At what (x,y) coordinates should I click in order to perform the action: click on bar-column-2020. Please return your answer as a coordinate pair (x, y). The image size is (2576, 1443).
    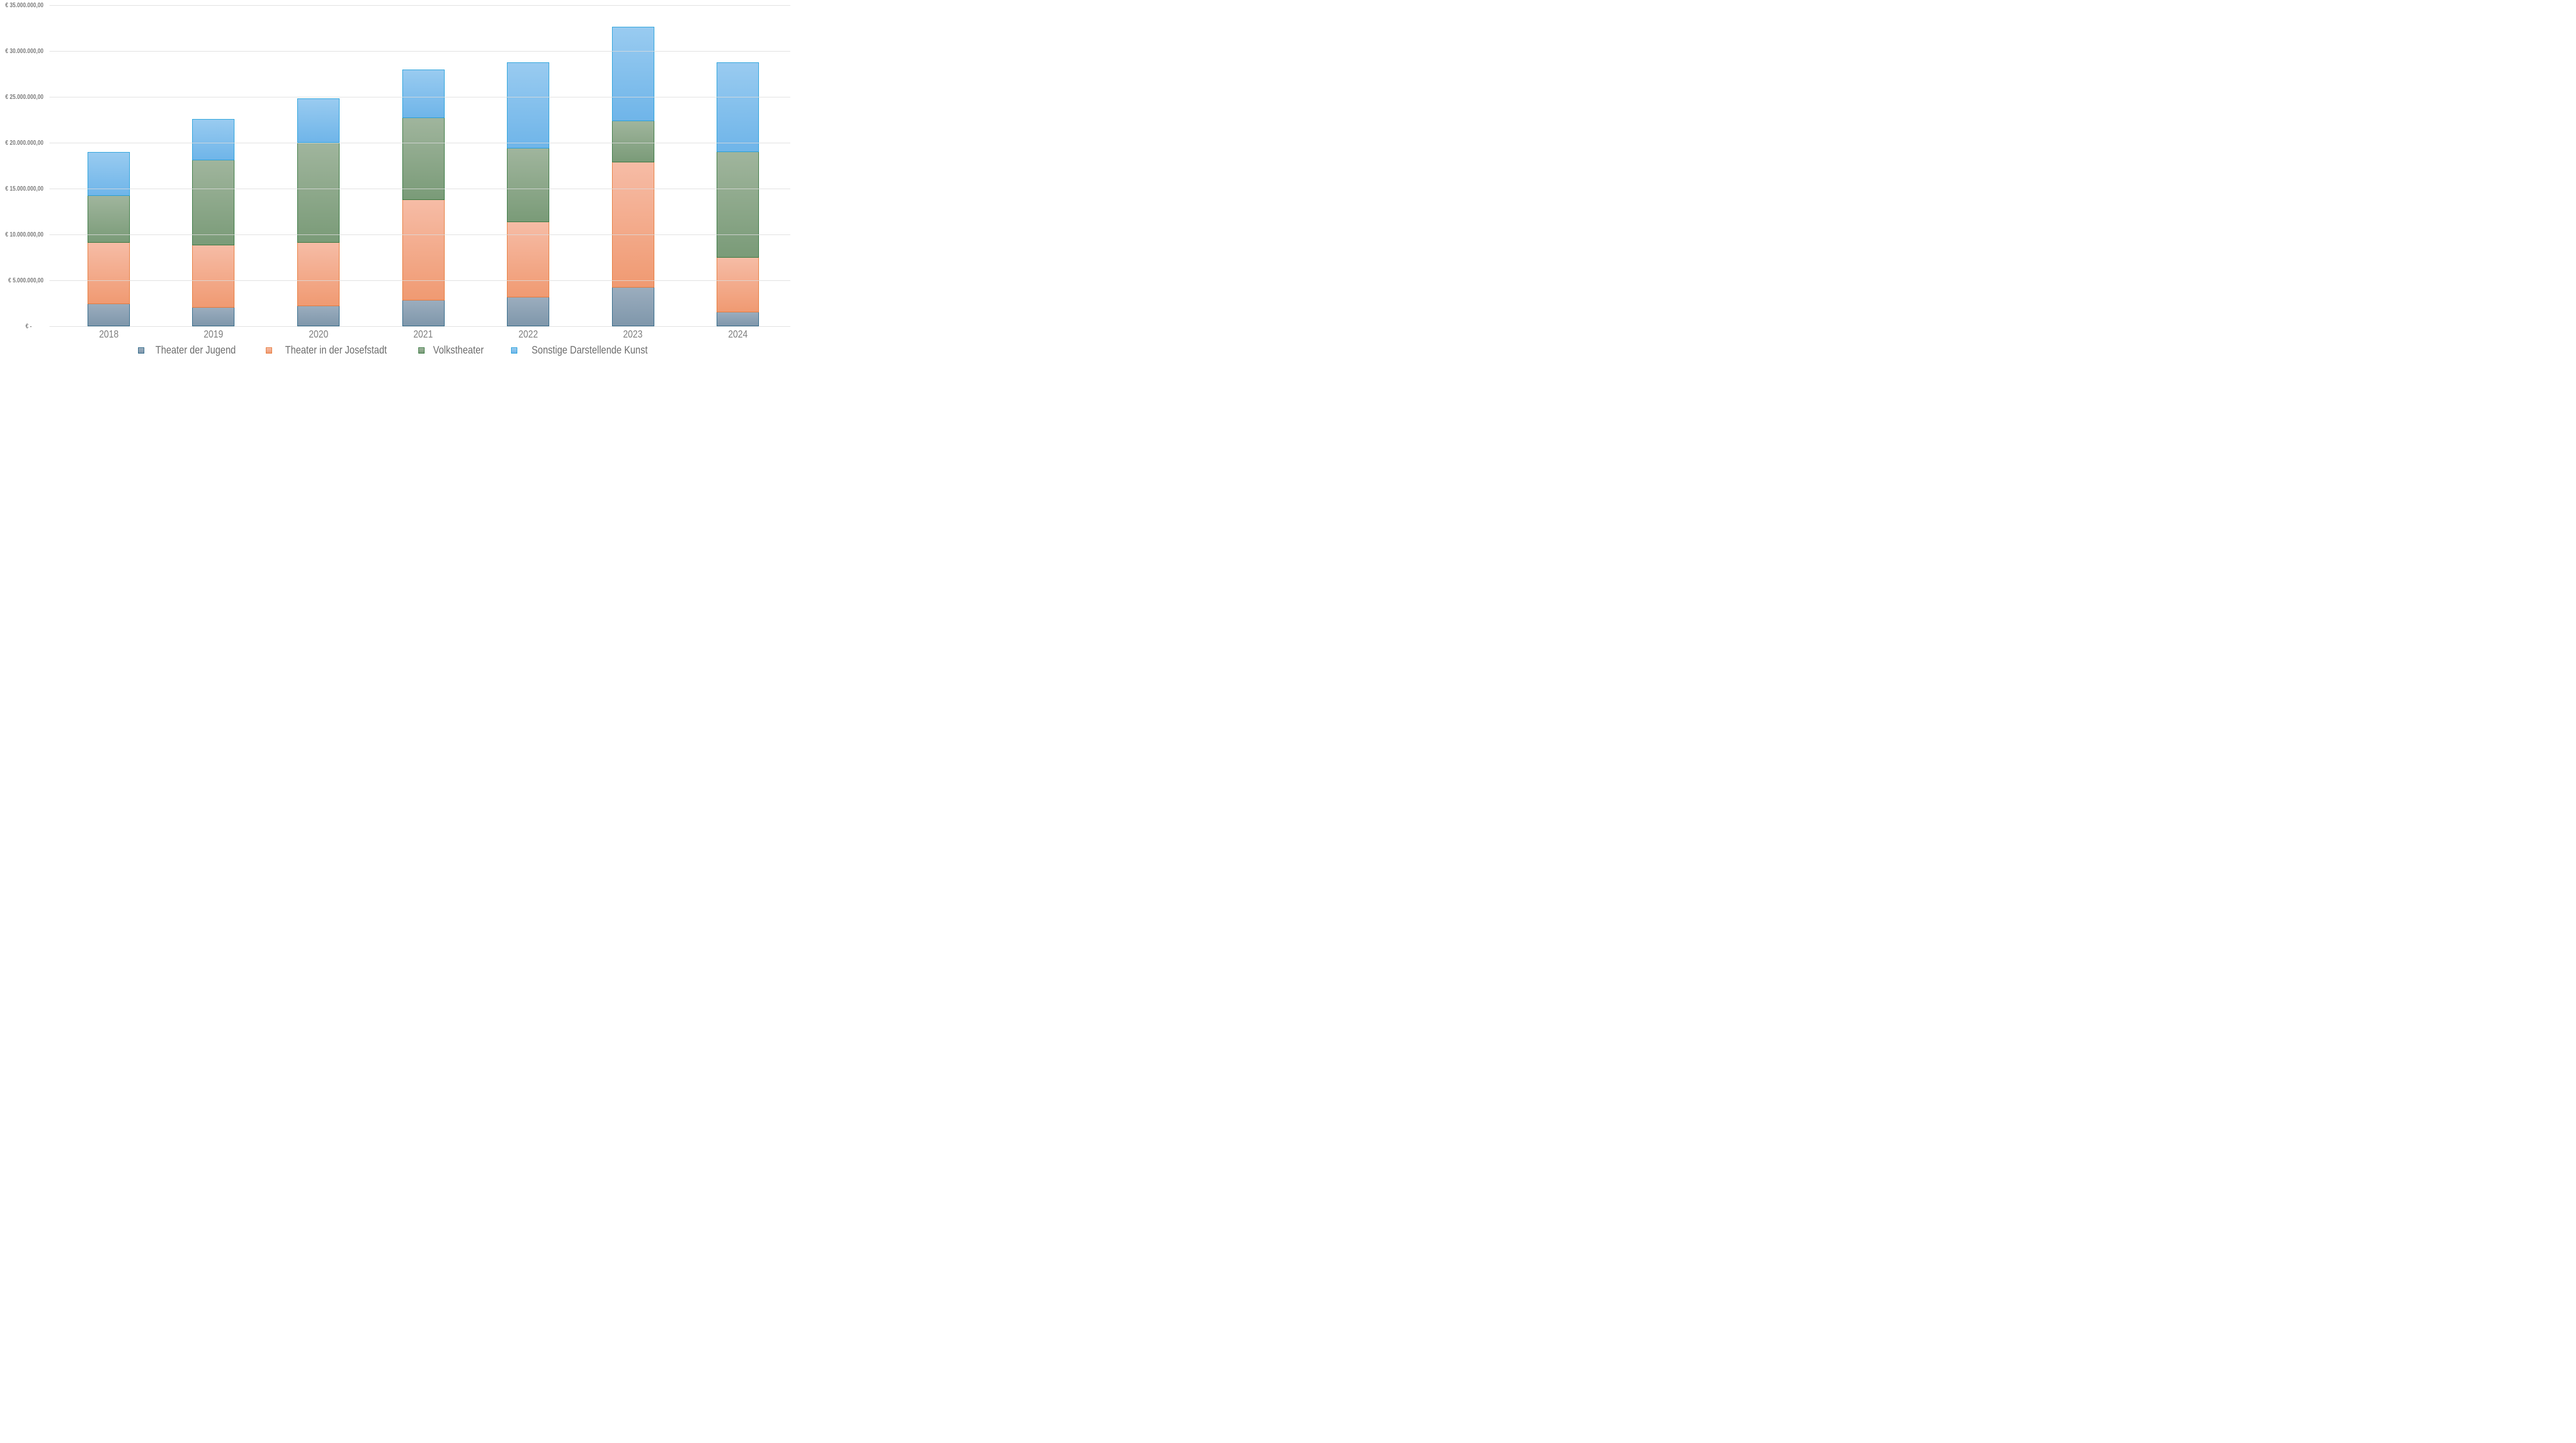
    Looking at the image, I should click on (318, 165).